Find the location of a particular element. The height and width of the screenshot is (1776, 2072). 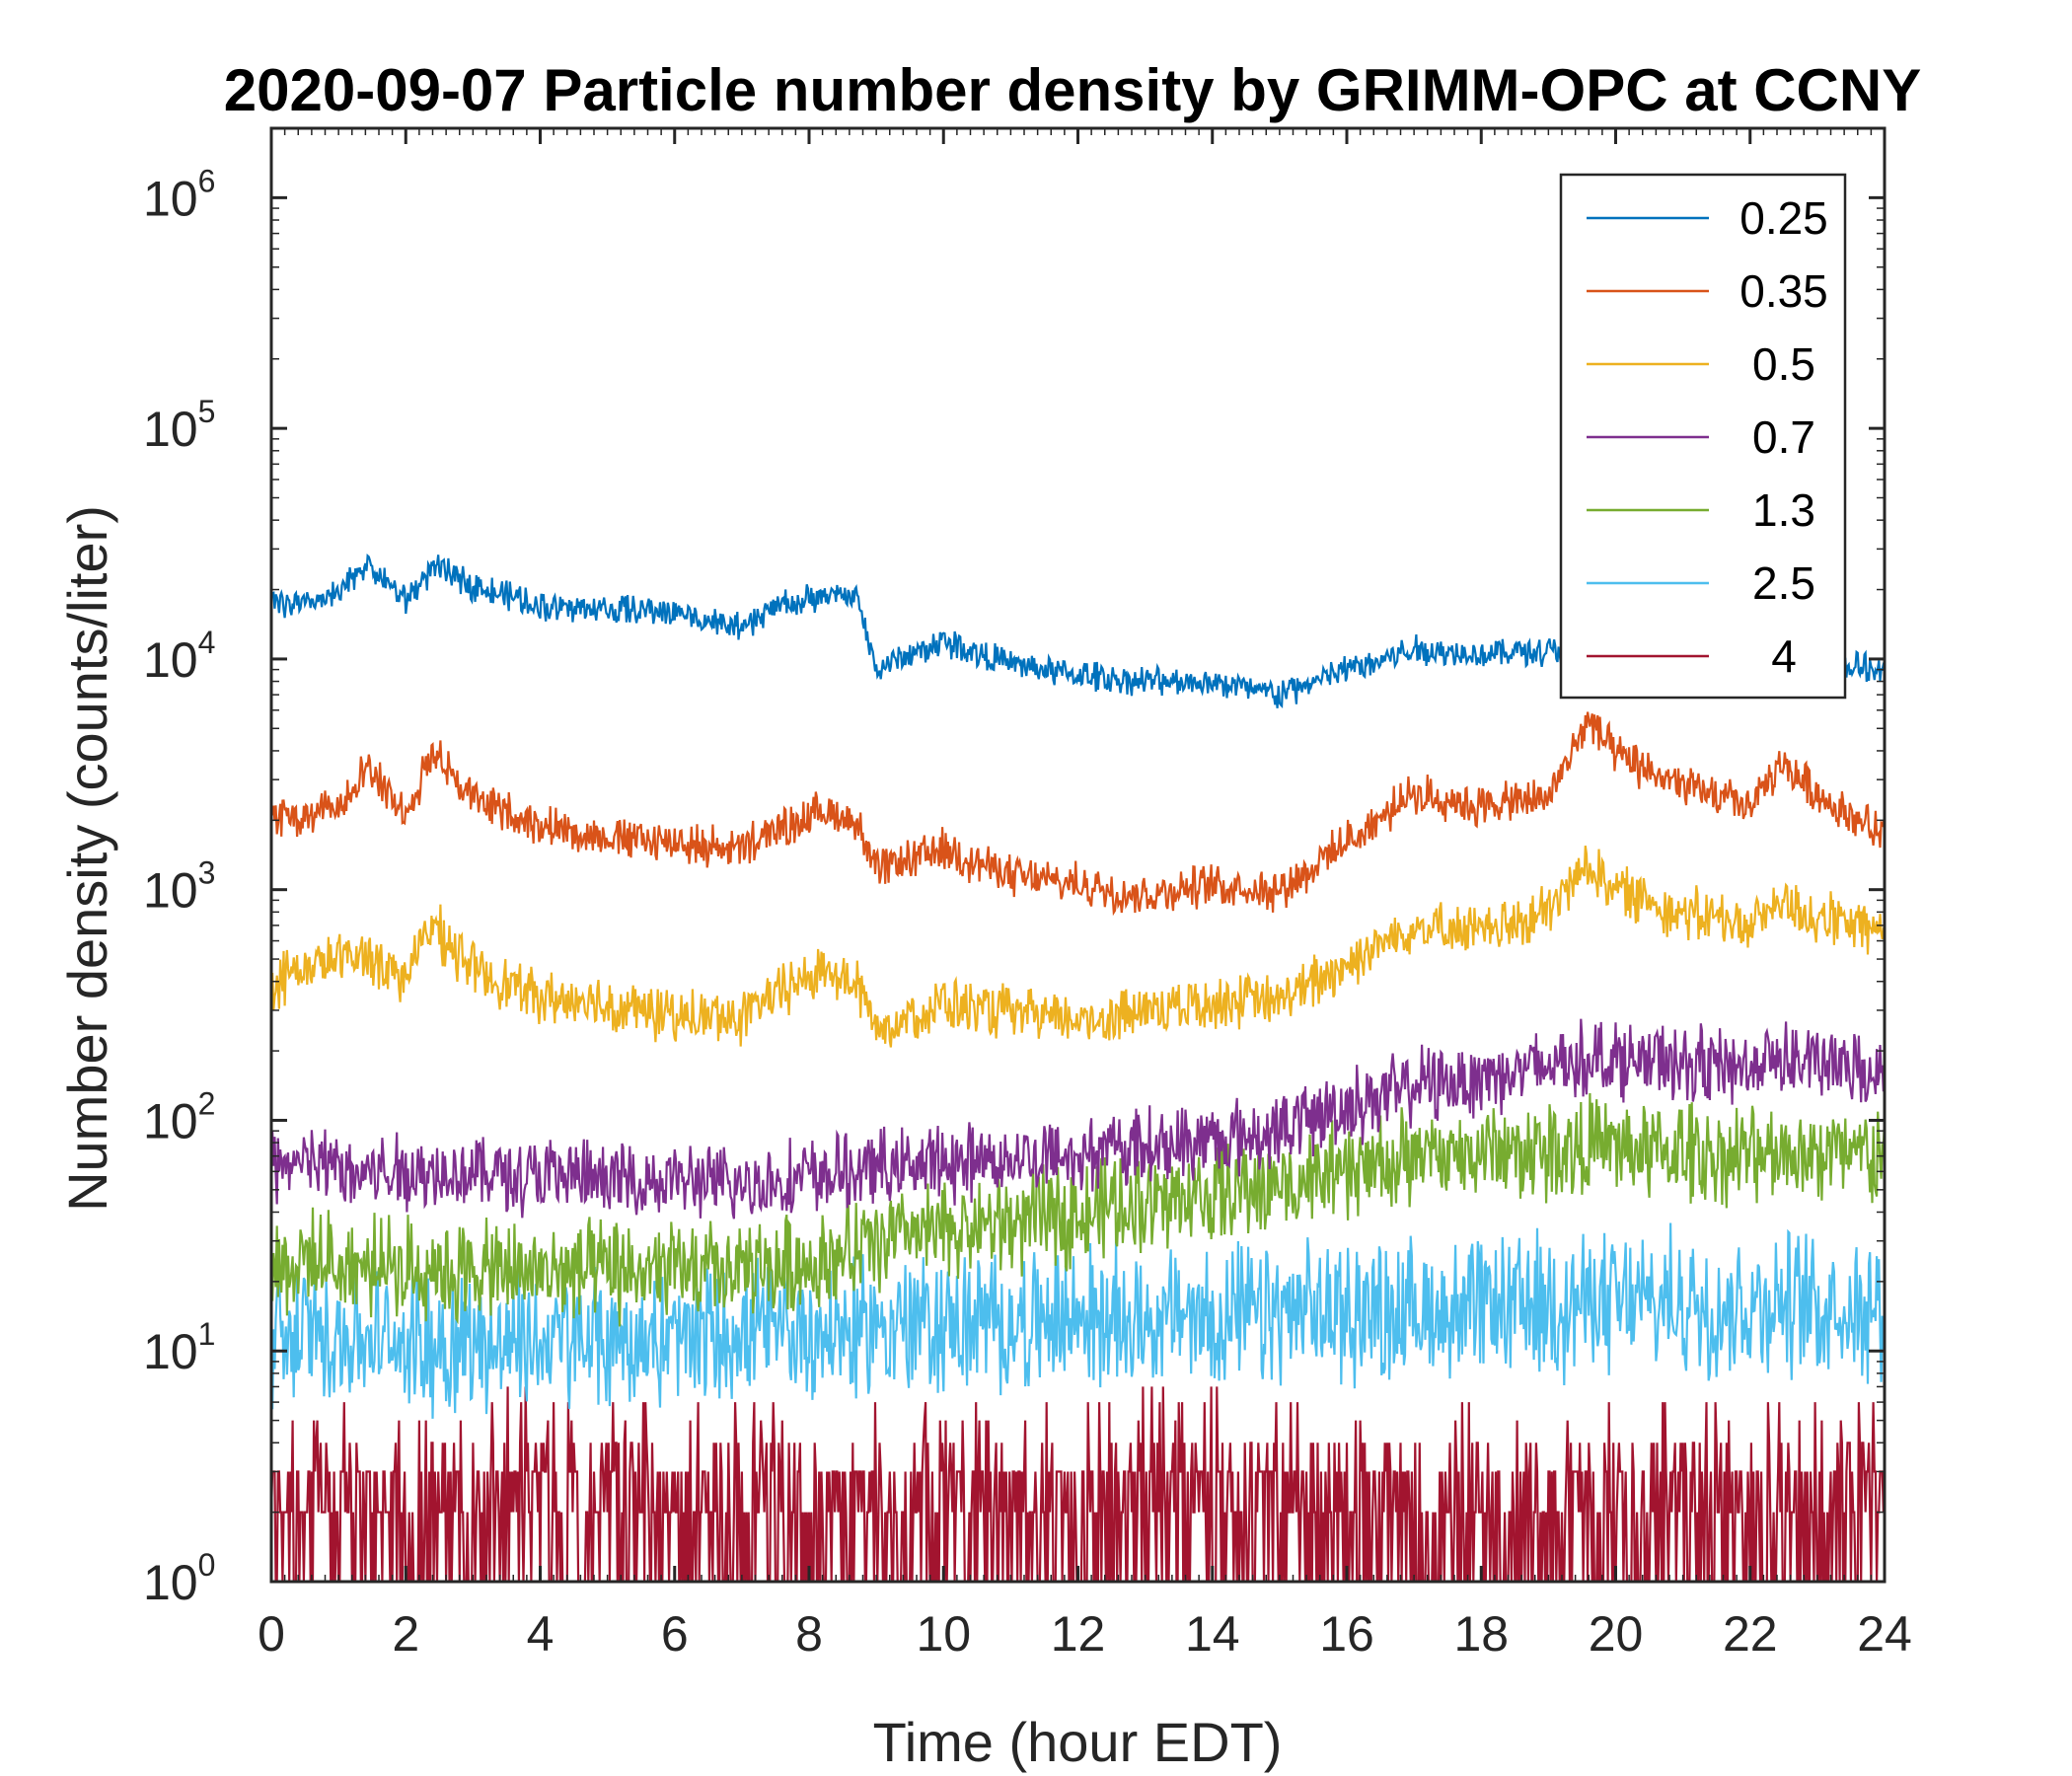

x-tick-label: 2 is located at coordinates (405, 1634).